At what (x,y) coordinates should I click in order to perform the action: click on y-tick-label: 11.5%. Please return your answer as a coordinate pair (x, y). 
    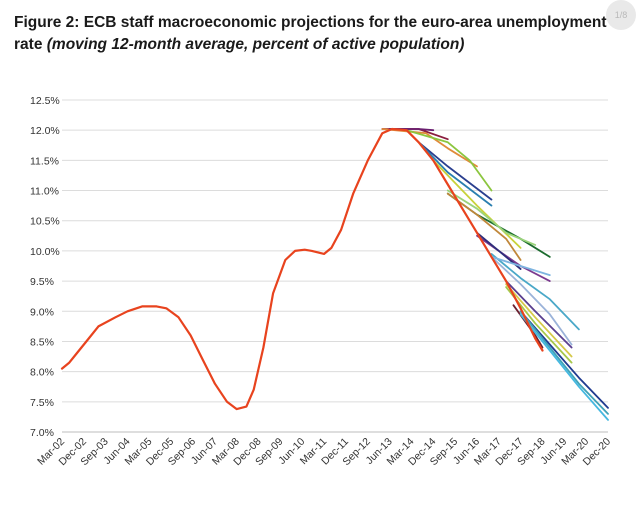
    Looking at the image, I should click on (44, 161).